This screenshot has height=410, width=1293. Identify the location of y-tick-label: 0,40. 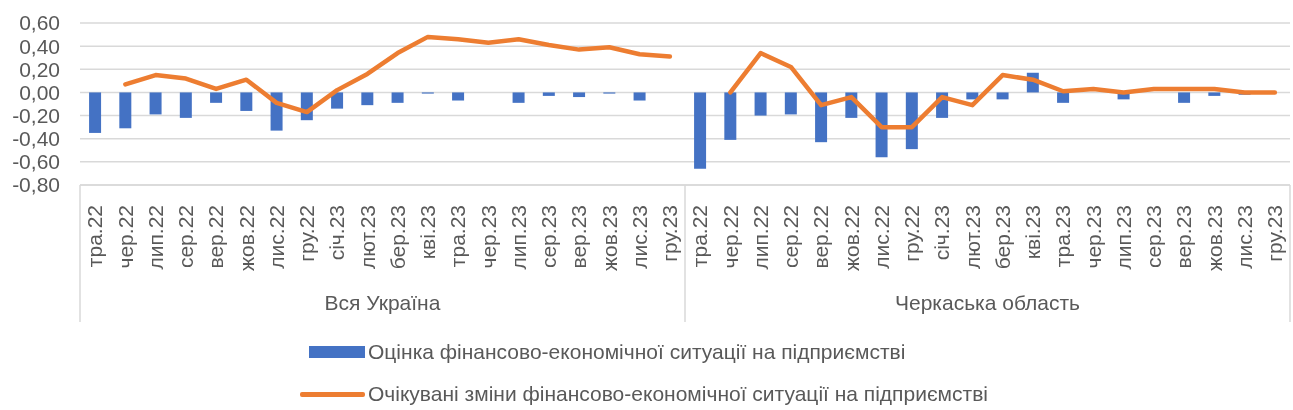
(39, 46).